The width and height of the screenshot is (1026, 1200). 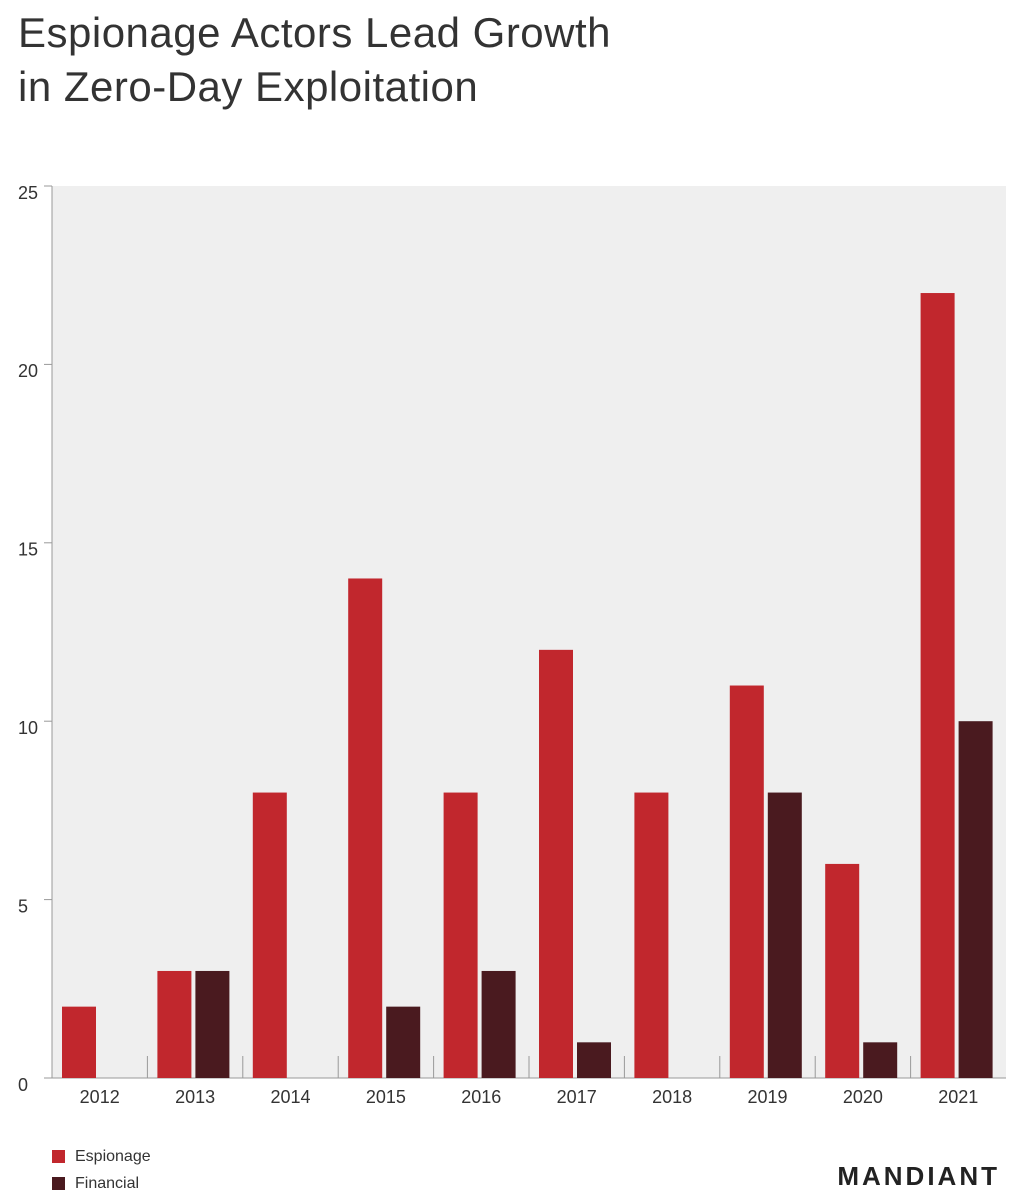 I want to click on legend-label: Espionage, so click(x=113, y=1156).